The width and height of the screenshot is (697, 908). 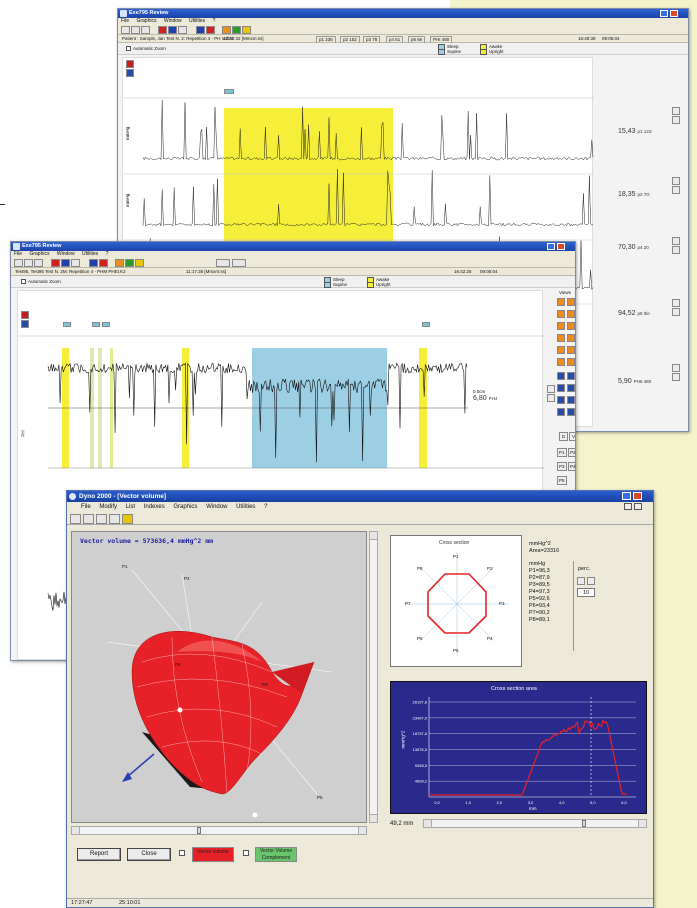 I want to click on window-icon, so click(x=88, y=519).